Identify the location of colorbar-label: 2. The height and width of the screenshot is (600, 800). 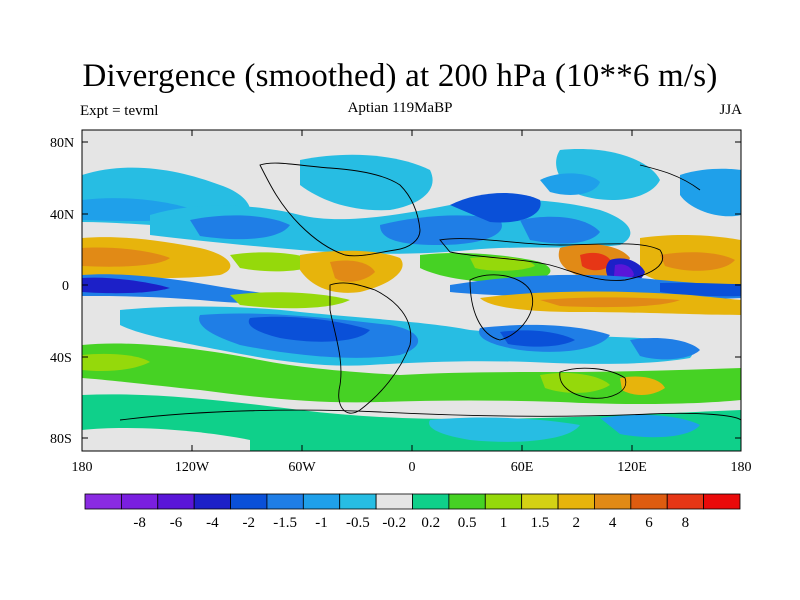
(577, 523).